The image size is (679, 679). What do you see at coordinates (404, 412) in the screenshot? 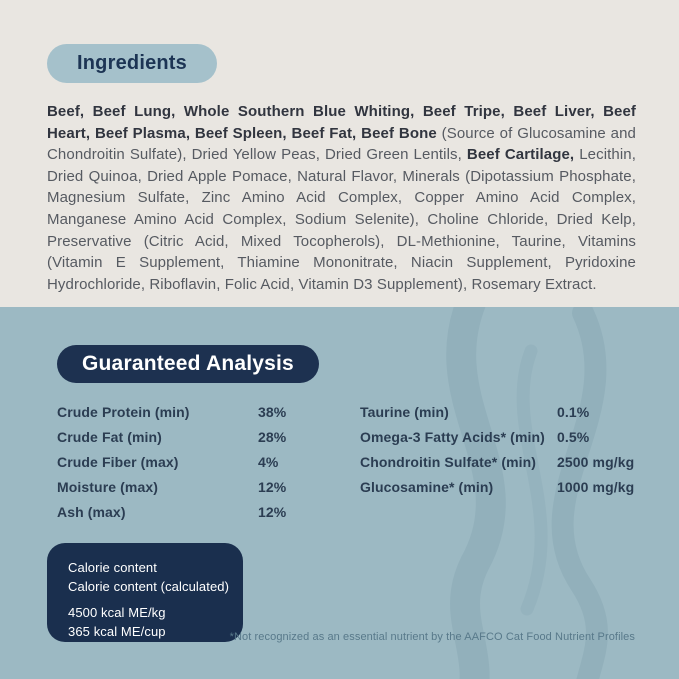
I see `analysis-label: Taurine (min)` at bounding box center [404, 412].